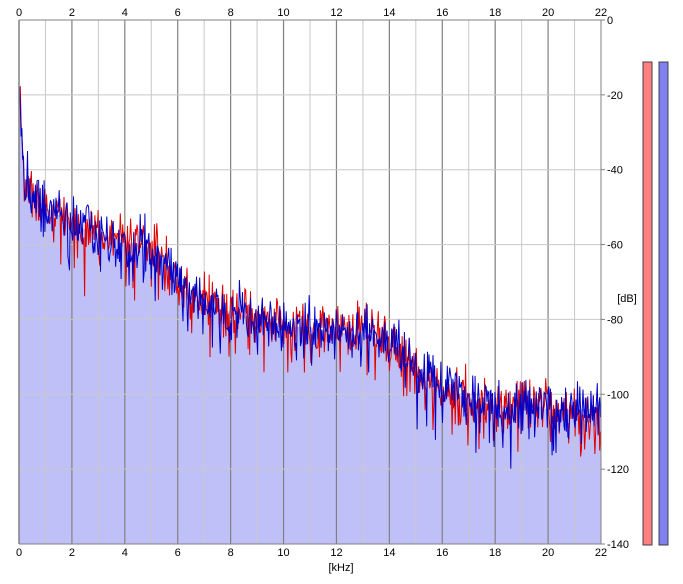 The image size is (683, 584). Describe the element at coordinates (548, 553) in the screenshot. I see `x-tick-label-bottom: 20` at that location.